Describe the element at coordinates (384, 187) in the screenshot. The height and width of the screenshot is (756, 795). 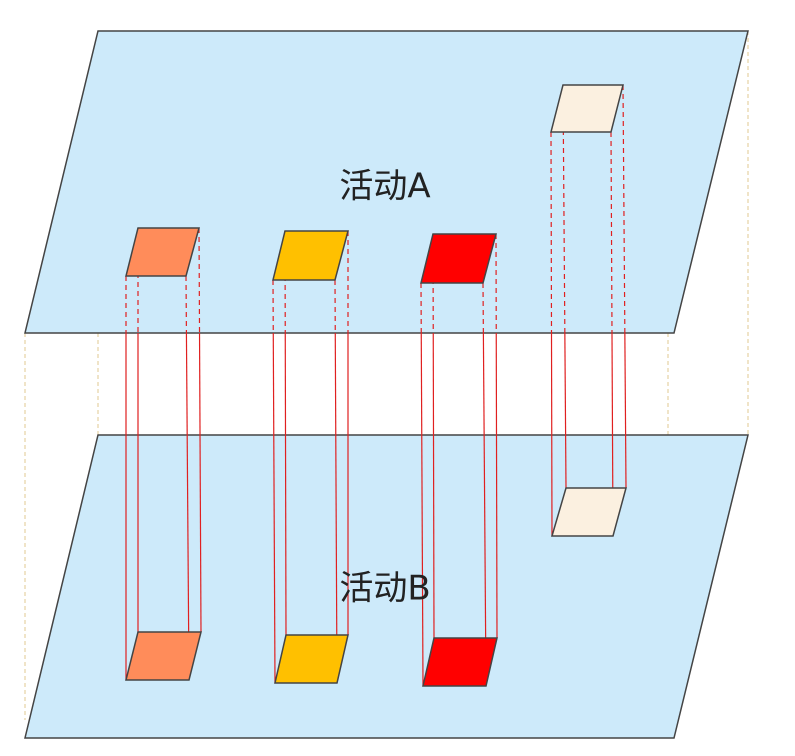
I see `plane-label: 活动A` at that location.